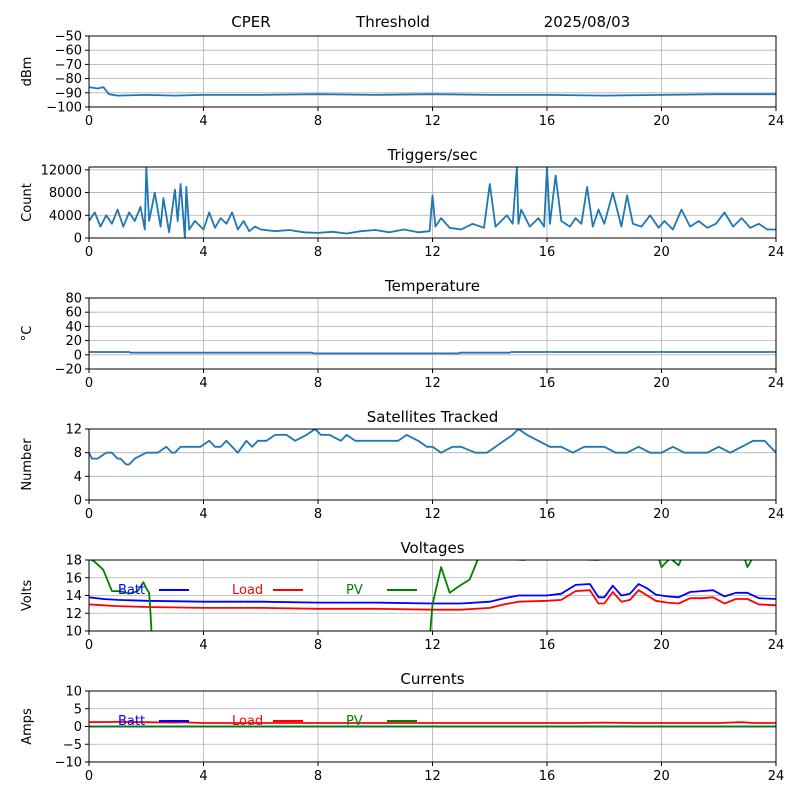 Image resolution: width=800 pixels, height=800 pixels. Describe the element at coordinates (547, 776) in the screenshot. I see `currents-xtick-label: 16` at that location.